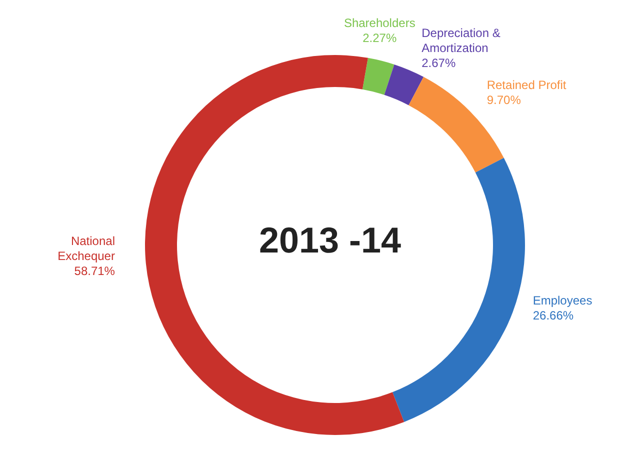  Describe the element at coordinates (330, 240) in the screenshot. I see `text: 2013 -14` at that location.